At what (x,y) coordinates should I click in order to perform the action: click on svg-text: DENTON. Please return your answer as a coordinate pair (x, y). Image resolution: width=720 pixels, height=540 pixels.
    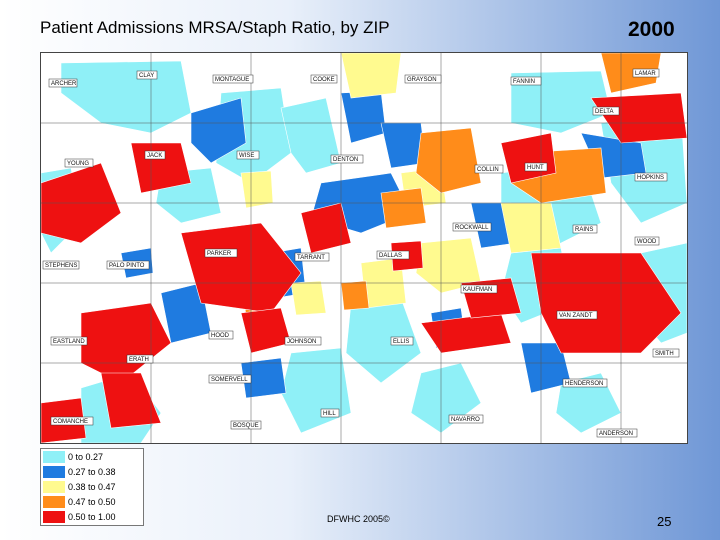
    Looking at the image, I should click on (345, 160).